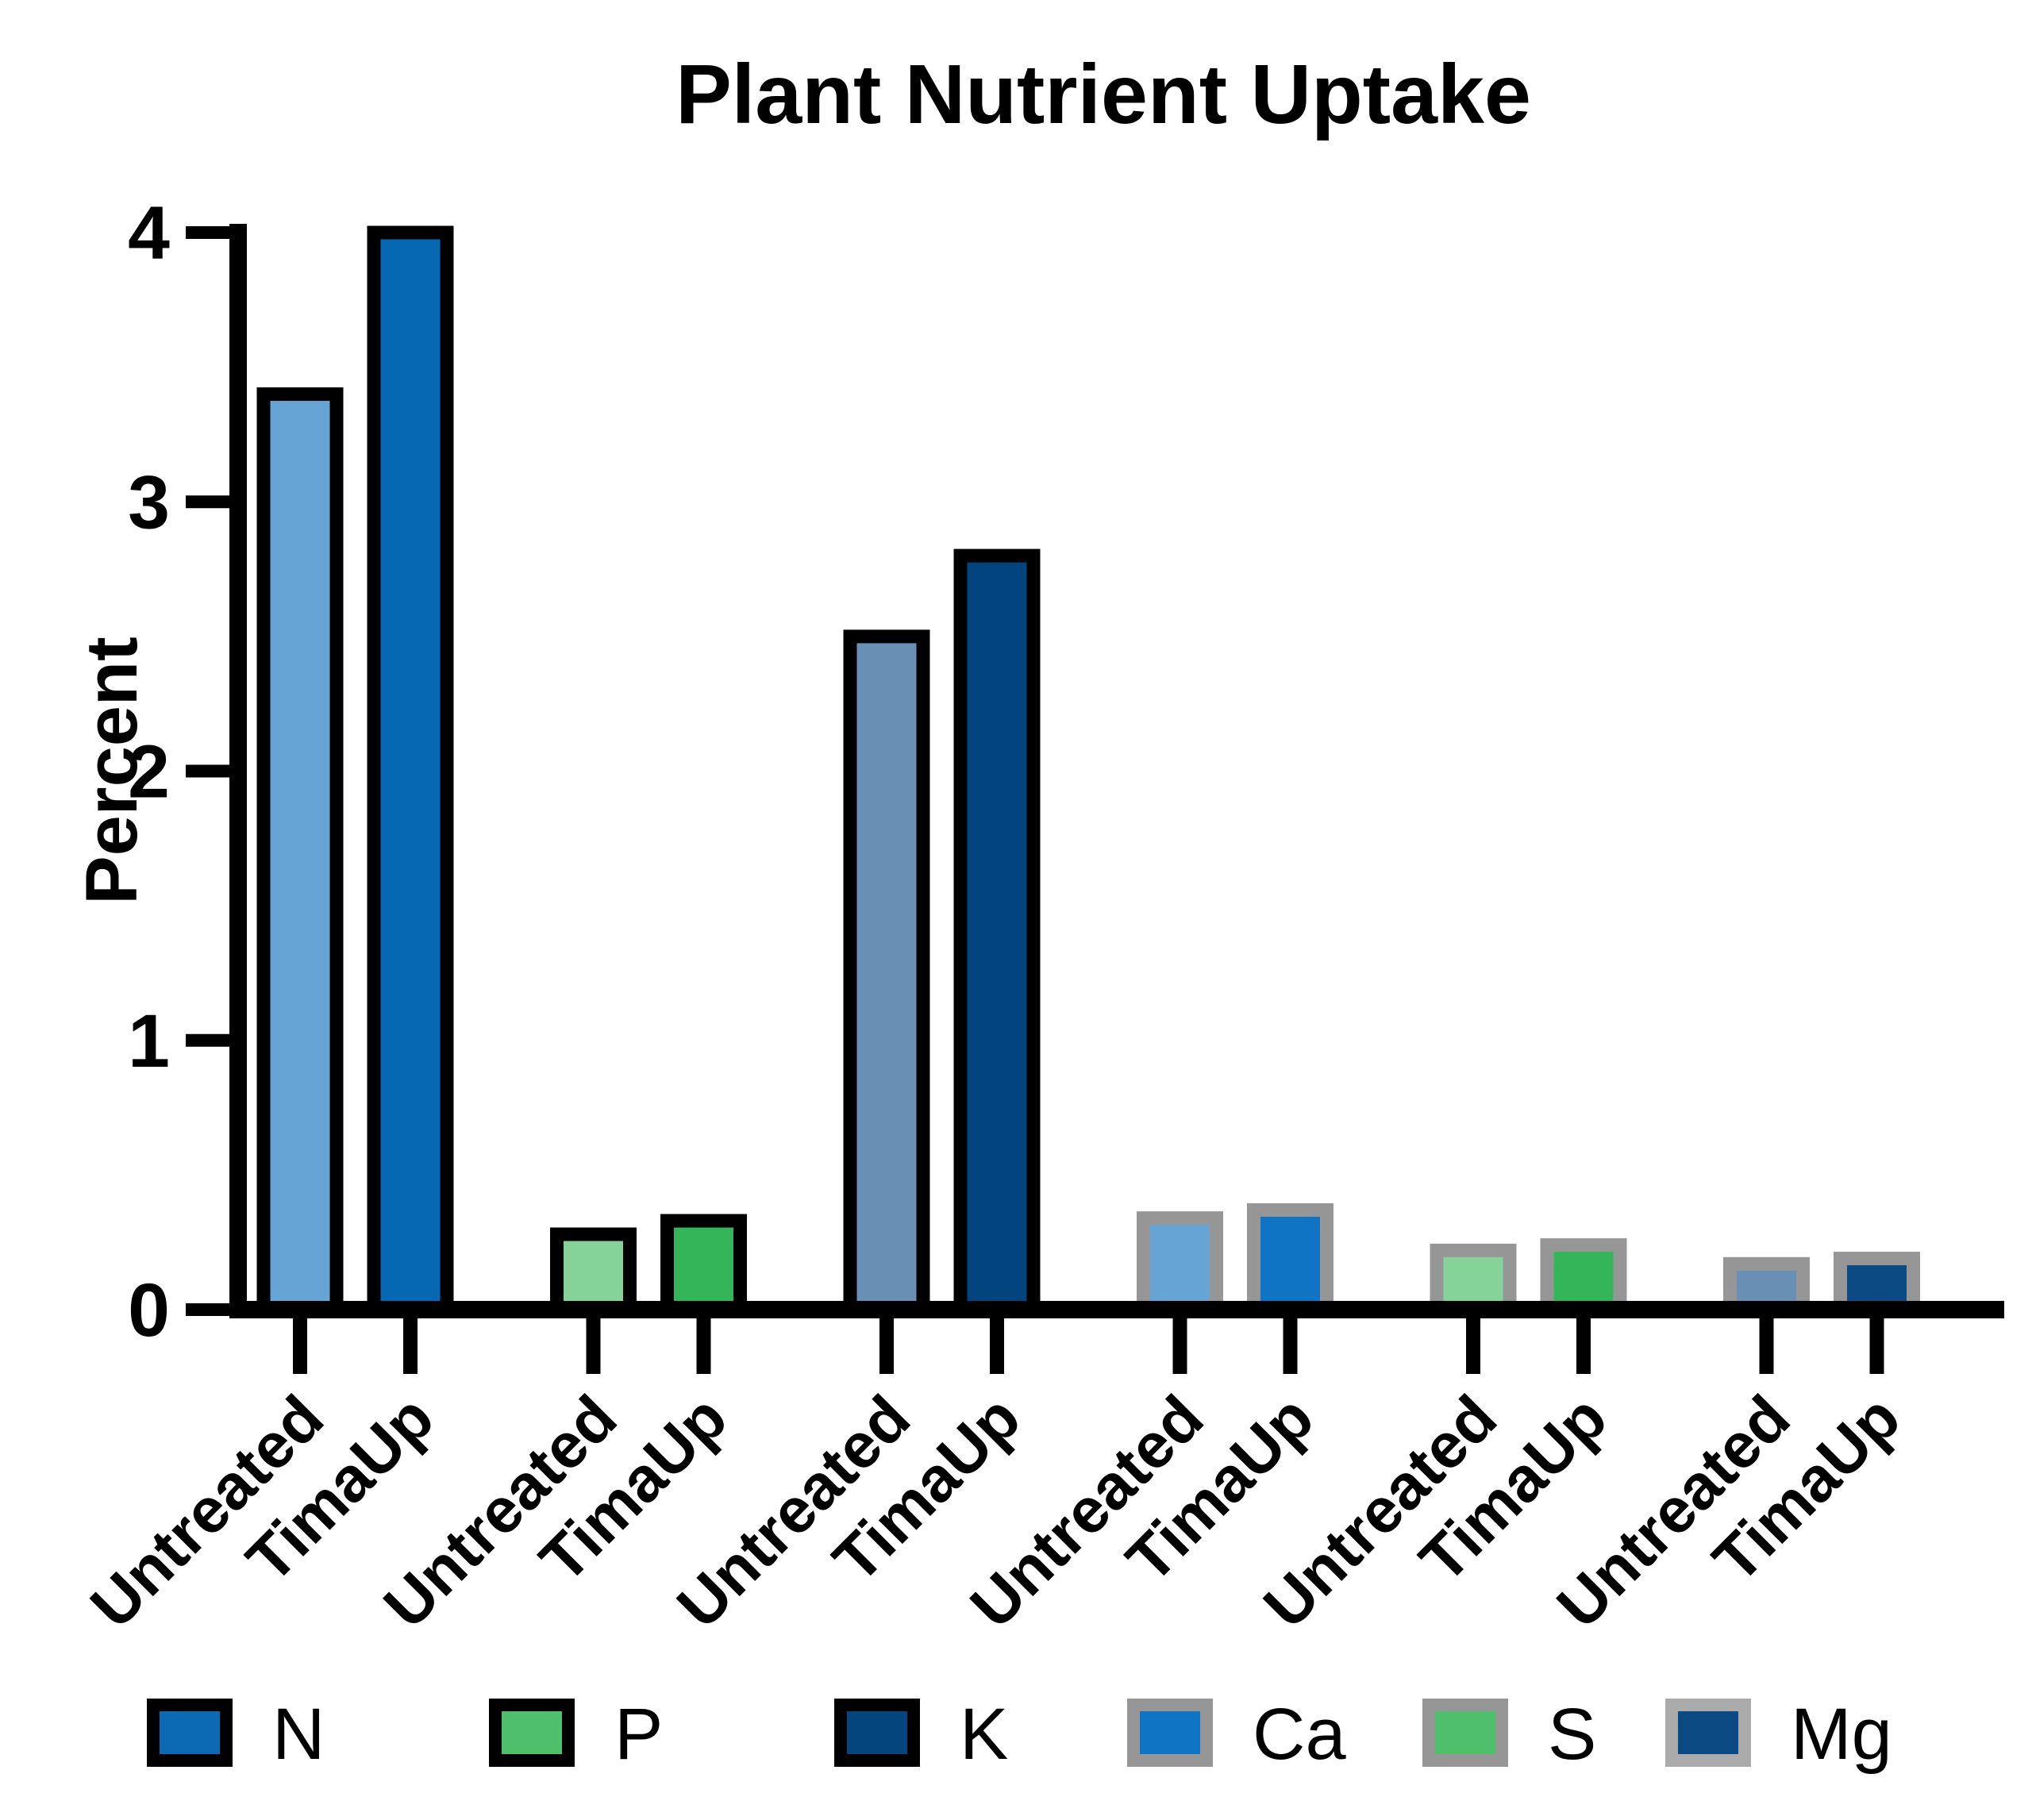 The width and height of the screenshot is (2032, 1820). I want to click on bar-S-TimaUp, so click(1583, 1277).